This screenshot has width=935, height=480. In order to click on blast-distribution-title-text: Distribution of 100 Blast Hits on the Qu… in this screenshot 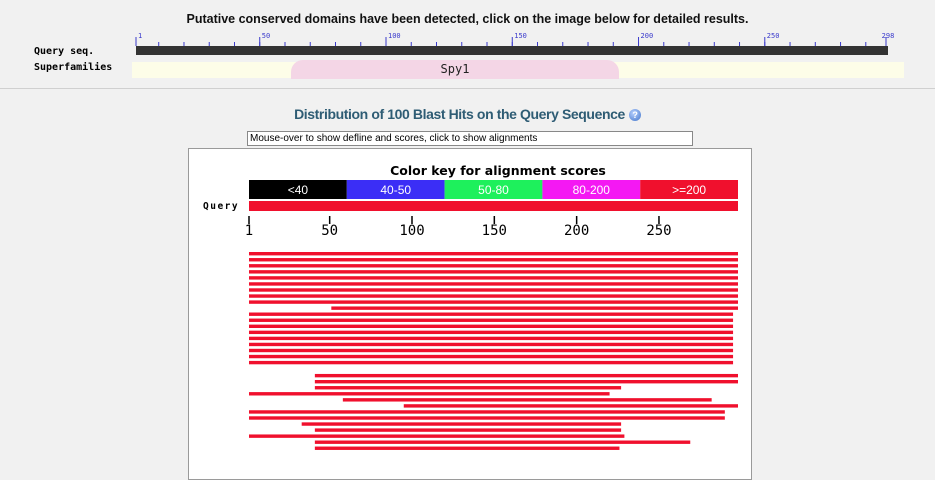, I will do `click(459, 114)`.